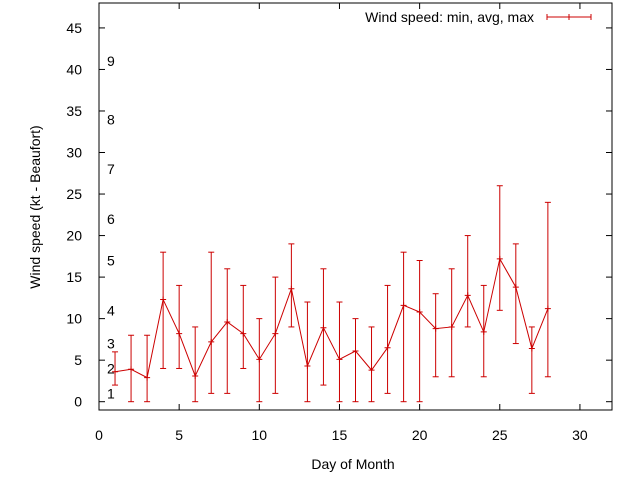  What do you see at coordinates (111, 119) in the screenshot?
I see `beaufort-label: 8` at bounding box center [111, 119].